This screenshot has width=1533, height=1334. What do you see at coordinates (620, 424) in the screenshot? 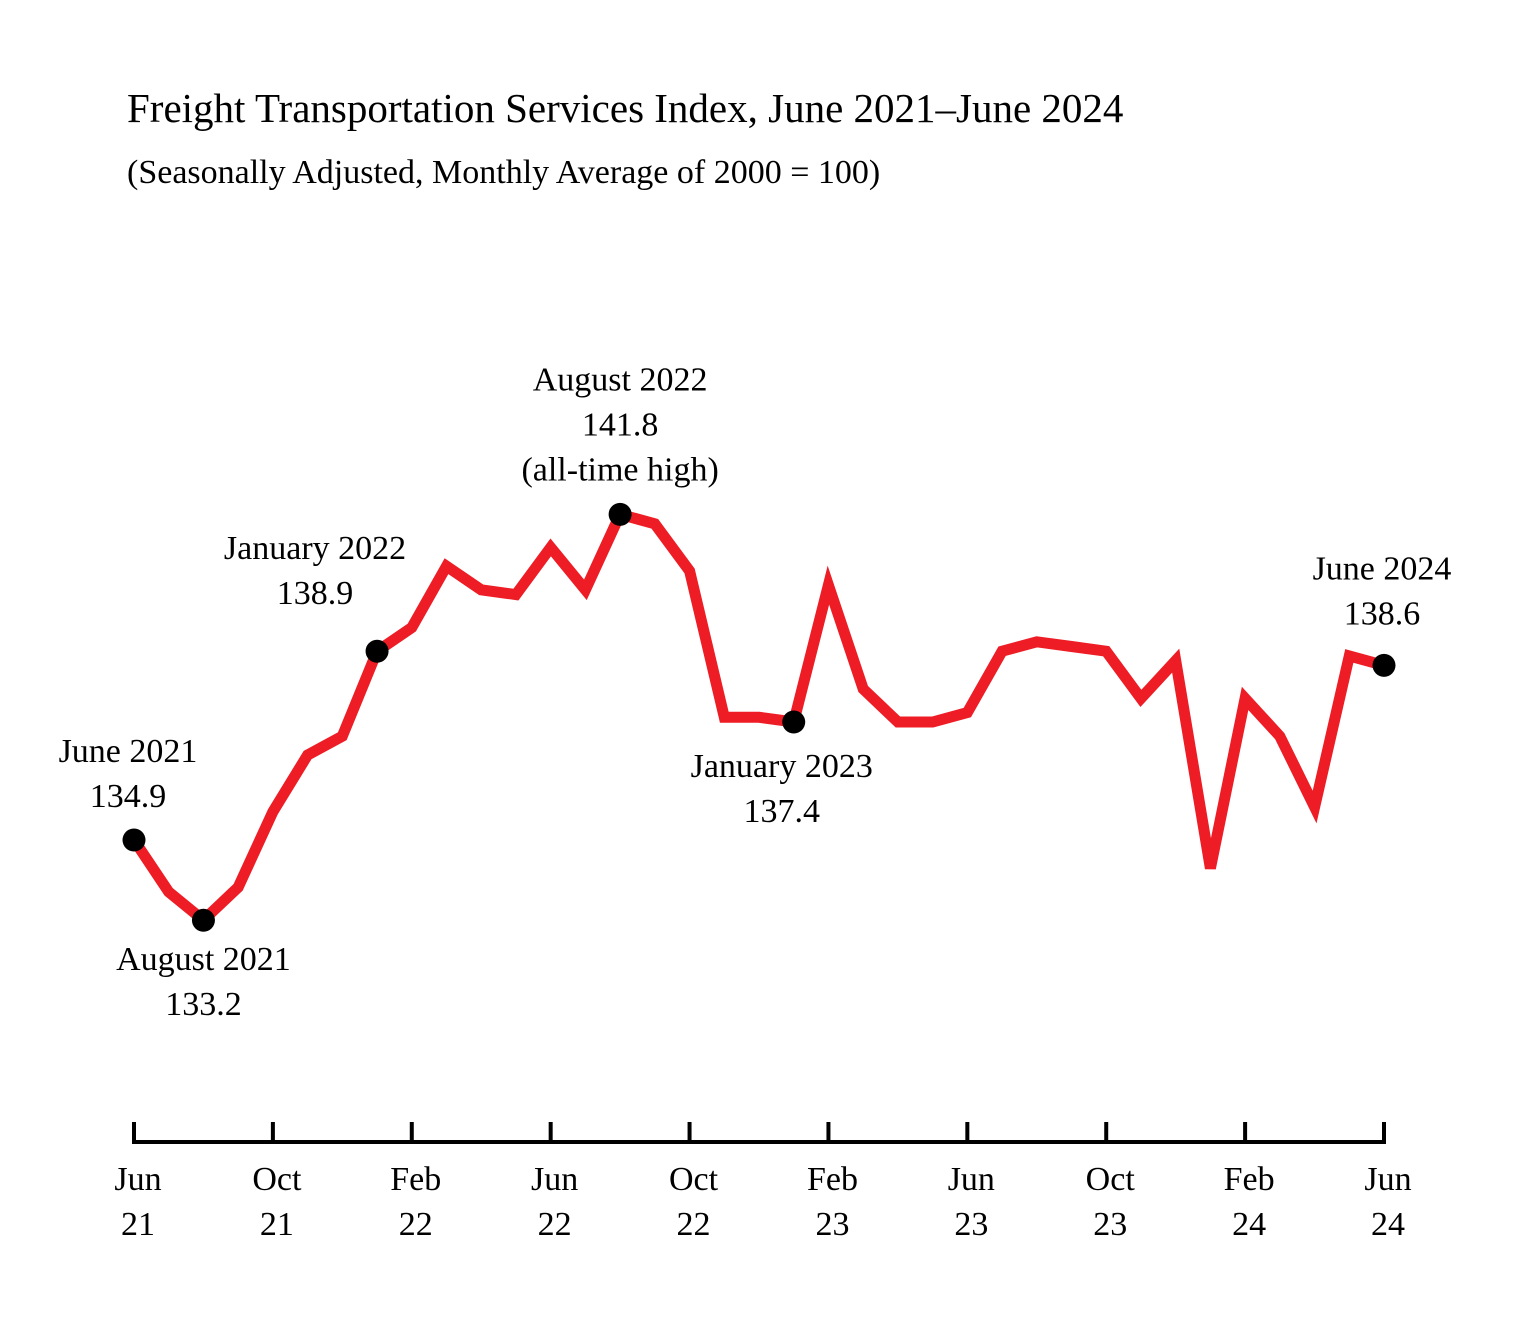
I see `annotation-value: 141.8` at bounding box center [620, 424].